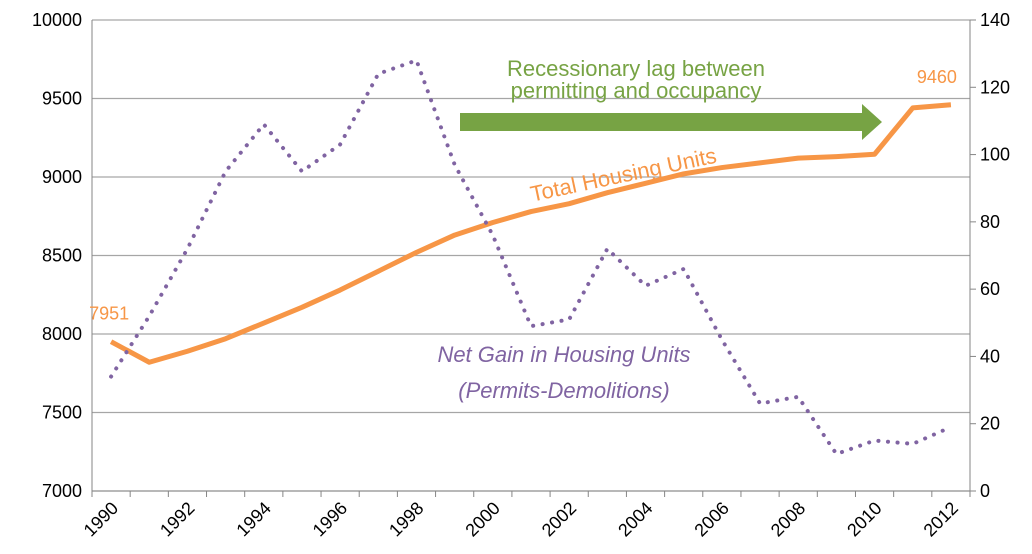  What do you see at coordinates (563, 390) in the screenshot?
I see `annotation: (Permits-Demolitions)` at bounding box center [563, 390].